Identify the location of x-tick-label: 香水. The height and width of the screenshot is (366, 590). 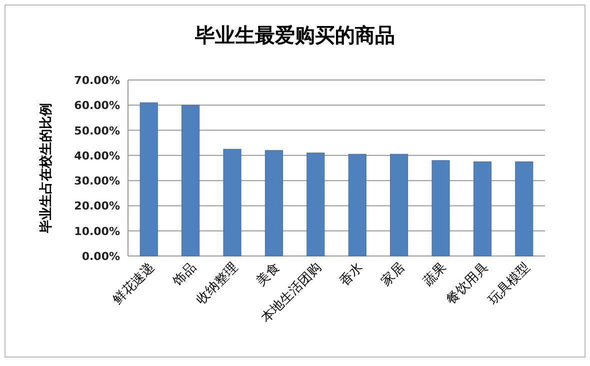
(351, 275).